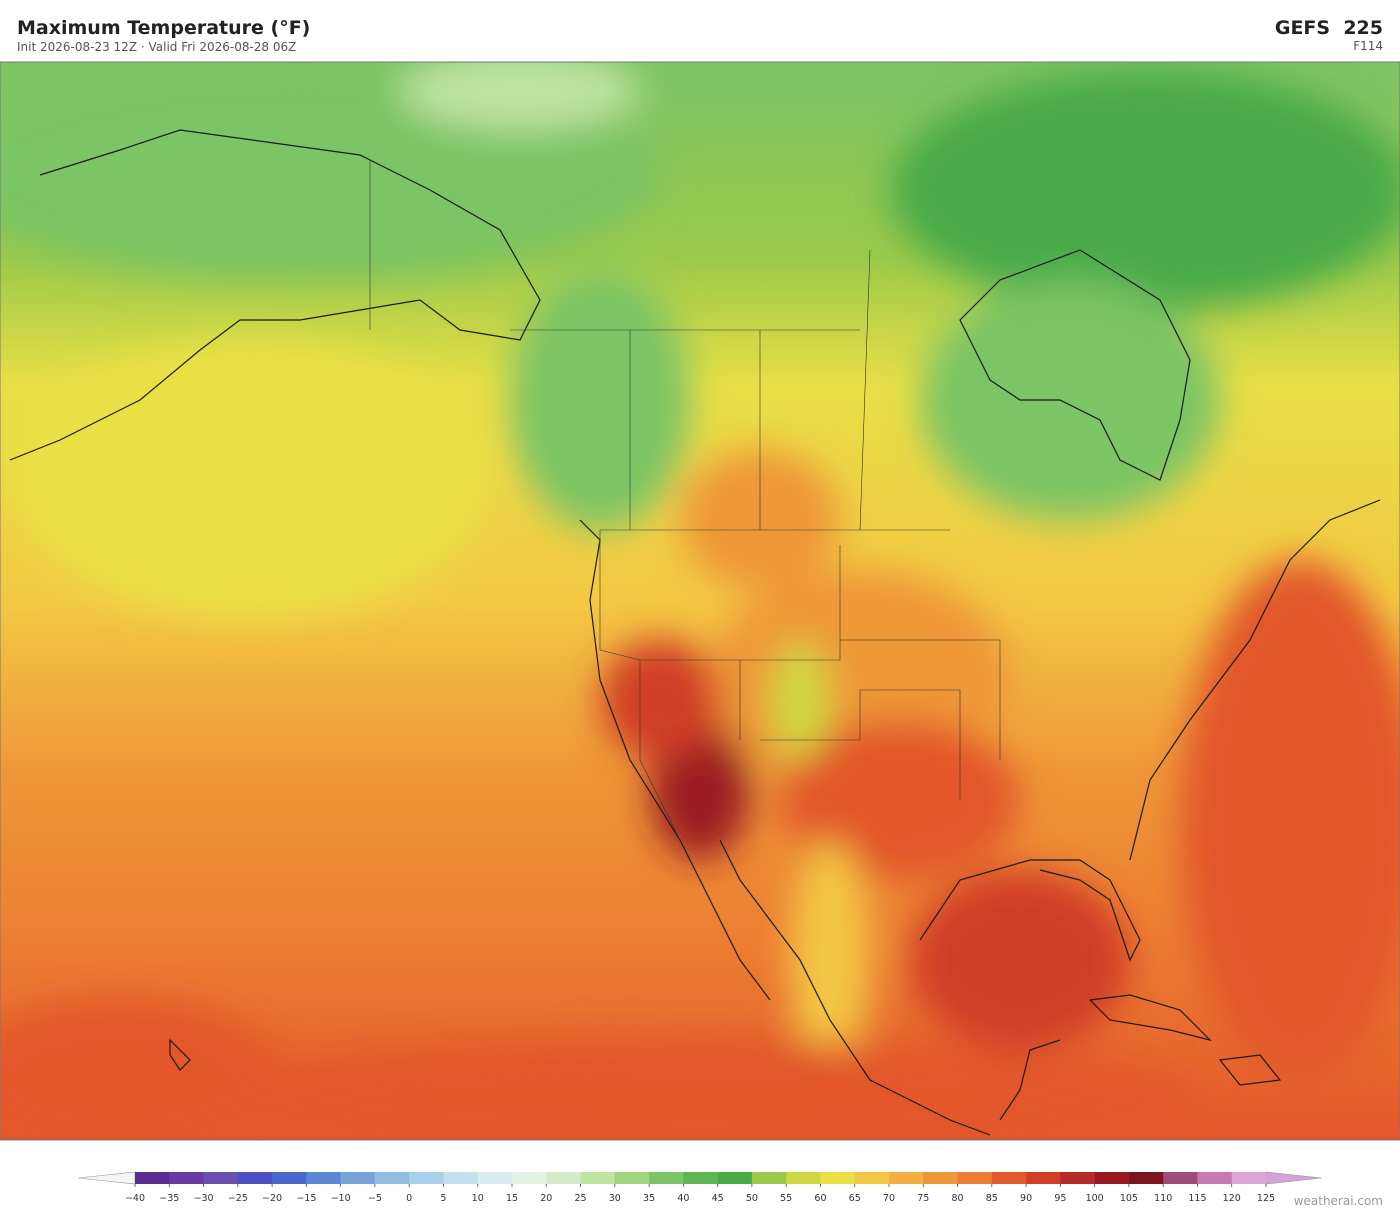 The width and height of the screenshot is (1400, 1219). I want to click on colorbar-tick-label: −40, so click(135, 1198).